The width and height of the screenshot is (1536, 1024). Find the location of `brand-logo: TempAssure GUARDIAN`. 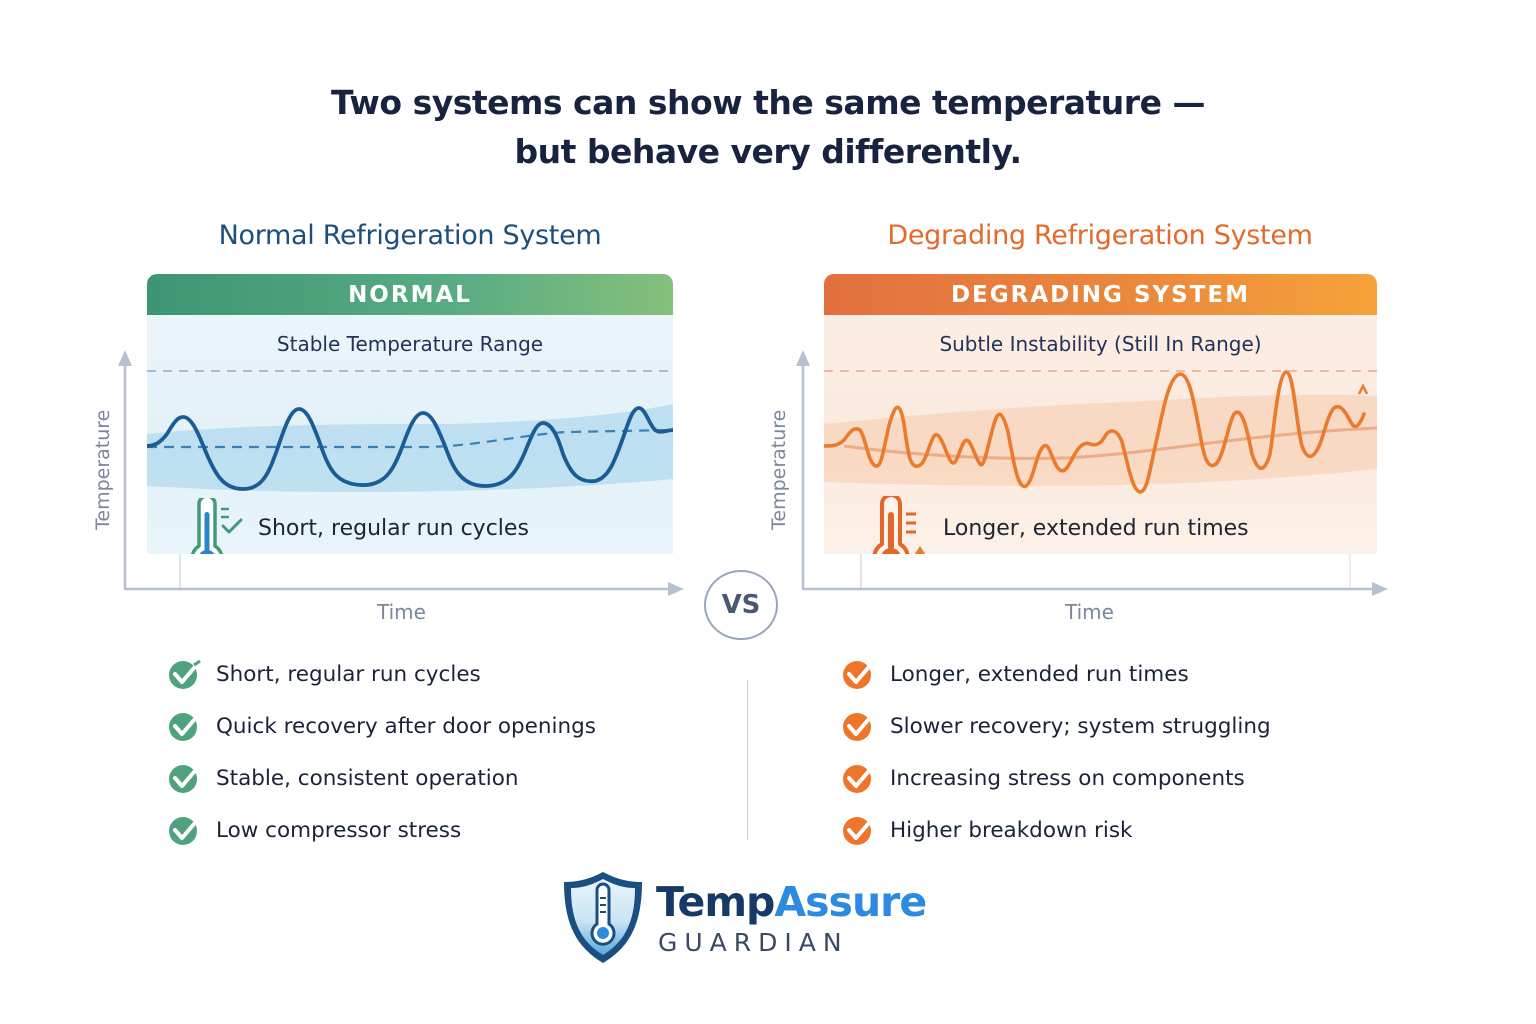

brand-logo: TempAssure GUARDIAN is located at coordinates (750, 918).